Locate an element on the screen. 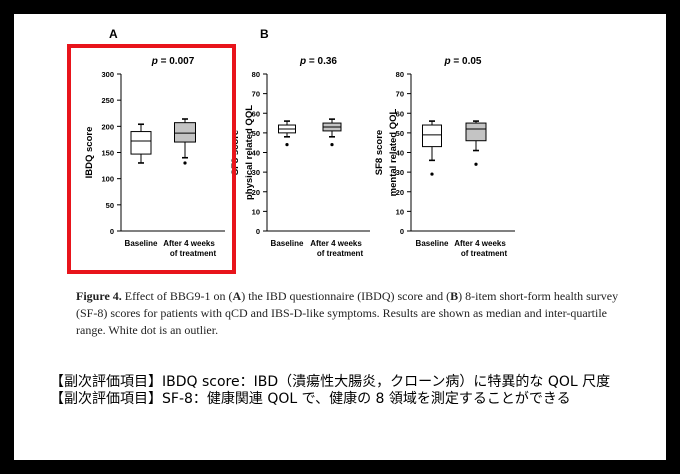  y-tick-label: 100 is located at coordinates (107, 179).